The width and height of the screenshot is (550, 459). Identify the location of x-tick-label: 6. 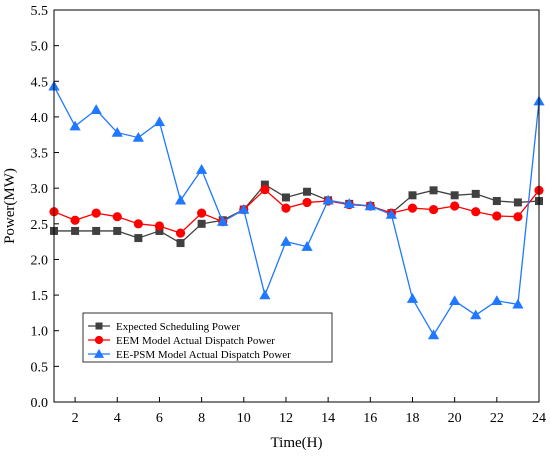
(159, 418).